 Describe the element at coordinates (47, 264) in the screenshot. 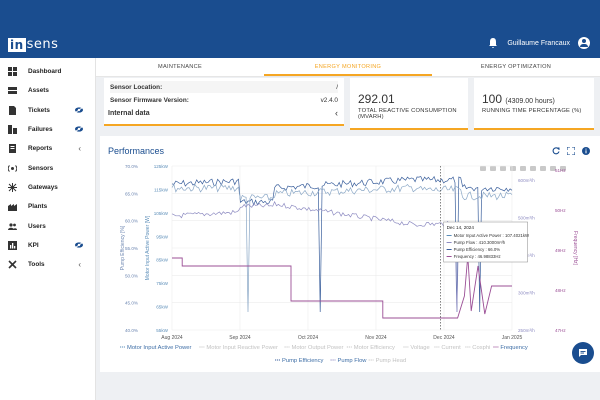

I see `sidebar-item-tools: Tools ‹` at that location.